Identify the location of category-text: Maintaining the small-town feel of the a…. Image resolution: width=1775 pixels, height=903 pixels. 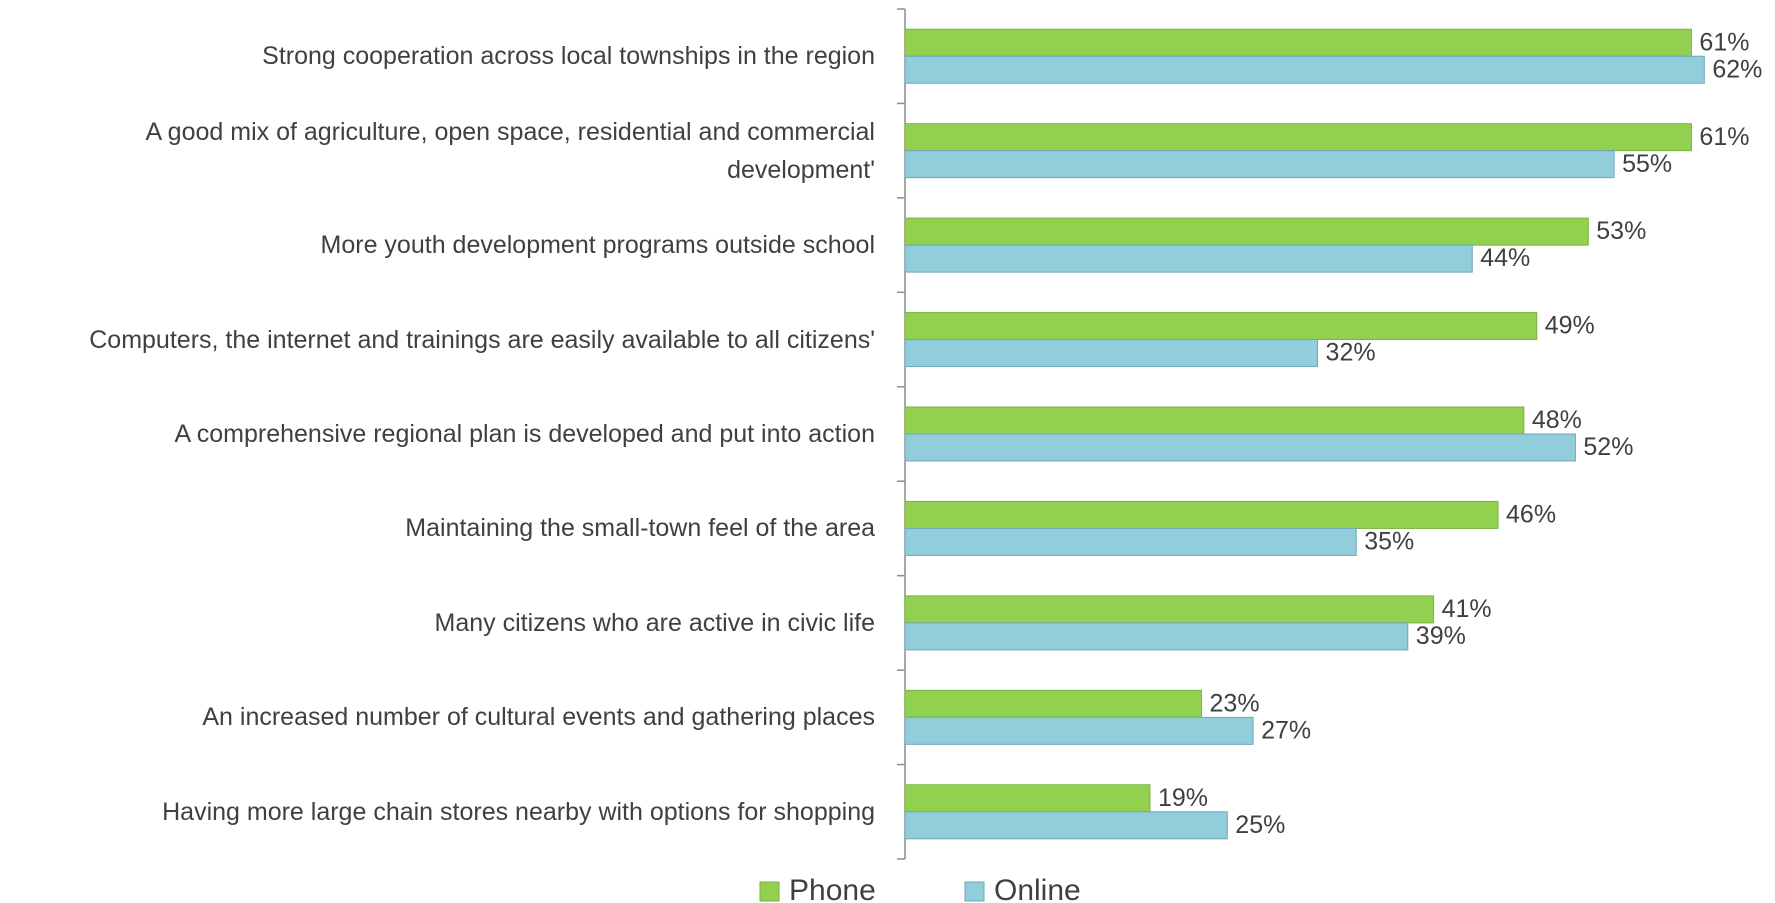
(640, 528).